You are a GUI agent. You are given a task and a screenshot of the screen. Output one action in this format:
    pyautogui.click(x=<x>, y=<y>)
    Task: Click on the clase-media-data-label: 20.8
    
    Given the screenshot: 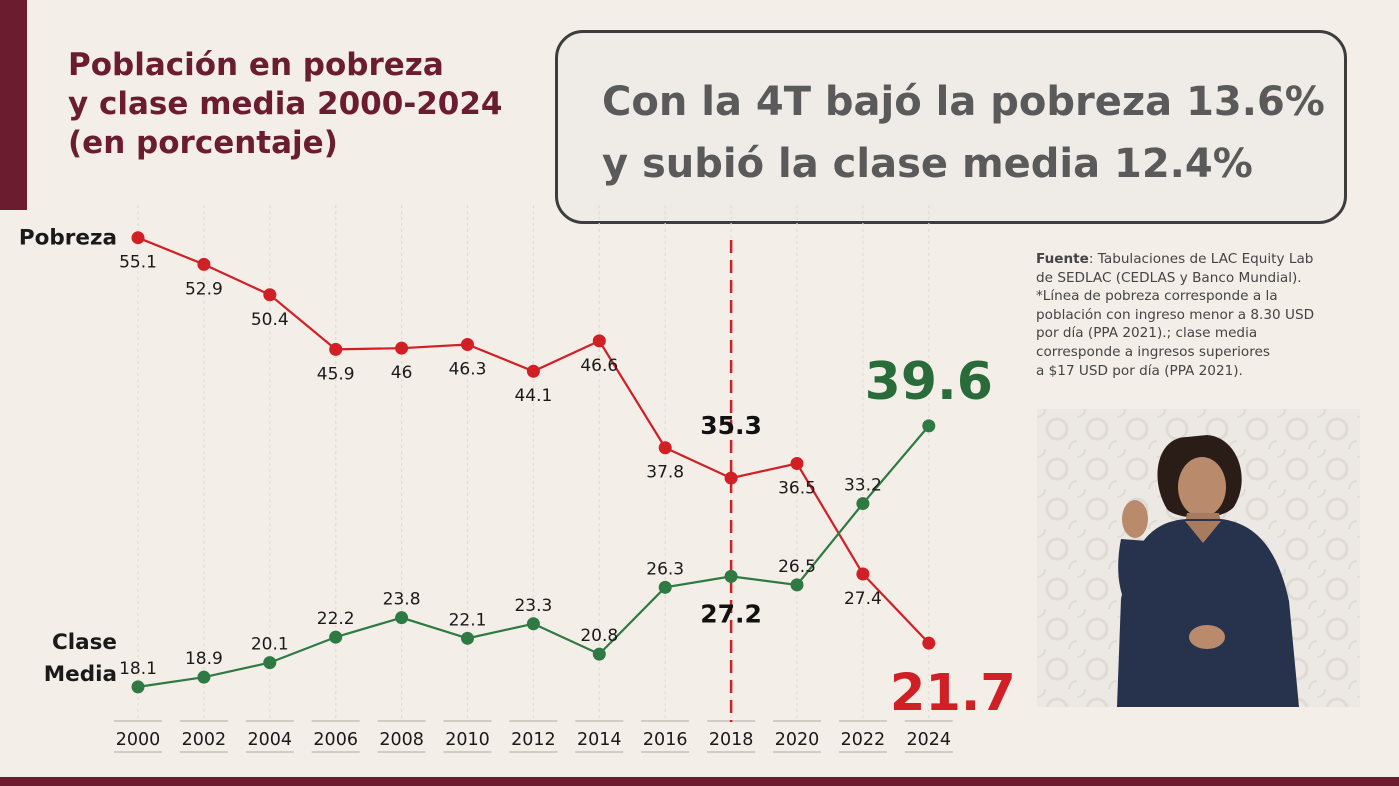 What is the action you would take?
    pyautogui.click(x=599, y=636)
    